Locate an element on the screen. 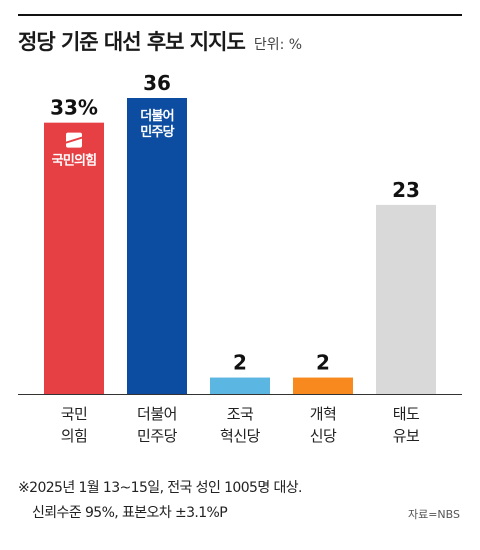 Image resolution: width=480 pixels, height=550 pixels. value-label-4: 23 is located at coordinates (406, 190).